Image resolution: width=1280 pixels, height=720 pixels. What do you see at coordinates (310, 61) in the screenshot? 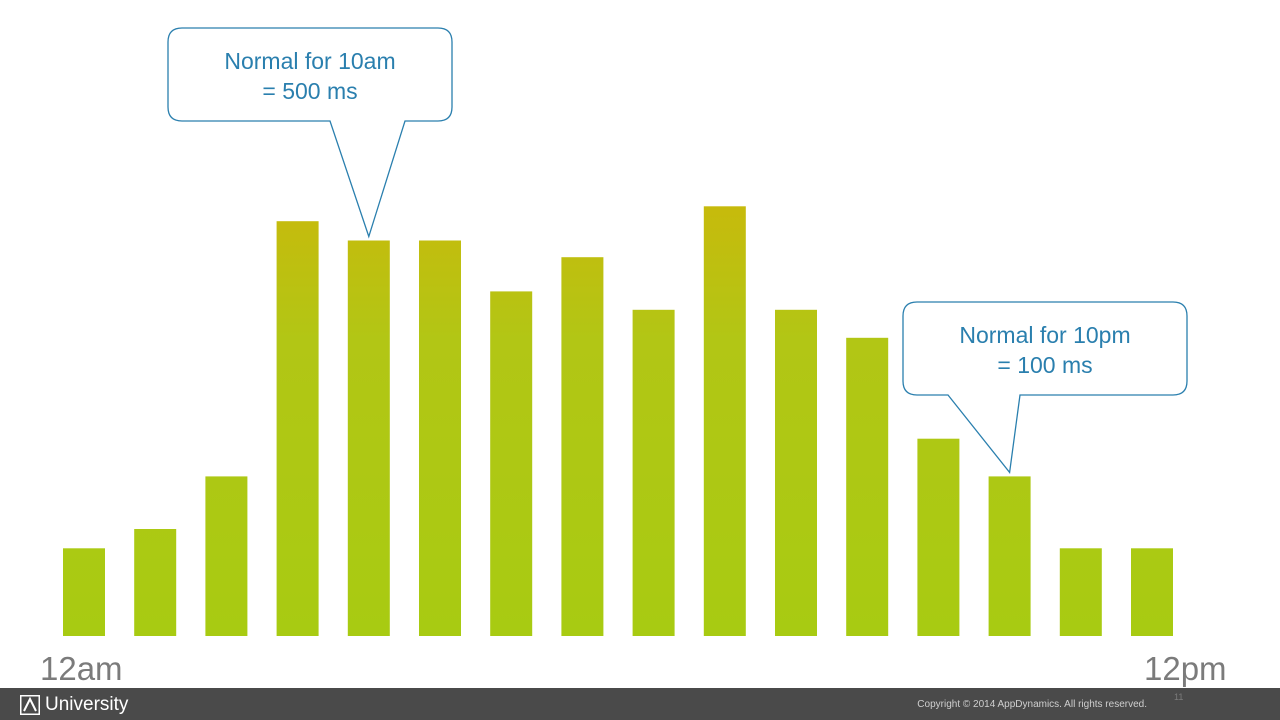
I see `callout-10am-line1: Normal for 10am` at bounding box center [310, 61].